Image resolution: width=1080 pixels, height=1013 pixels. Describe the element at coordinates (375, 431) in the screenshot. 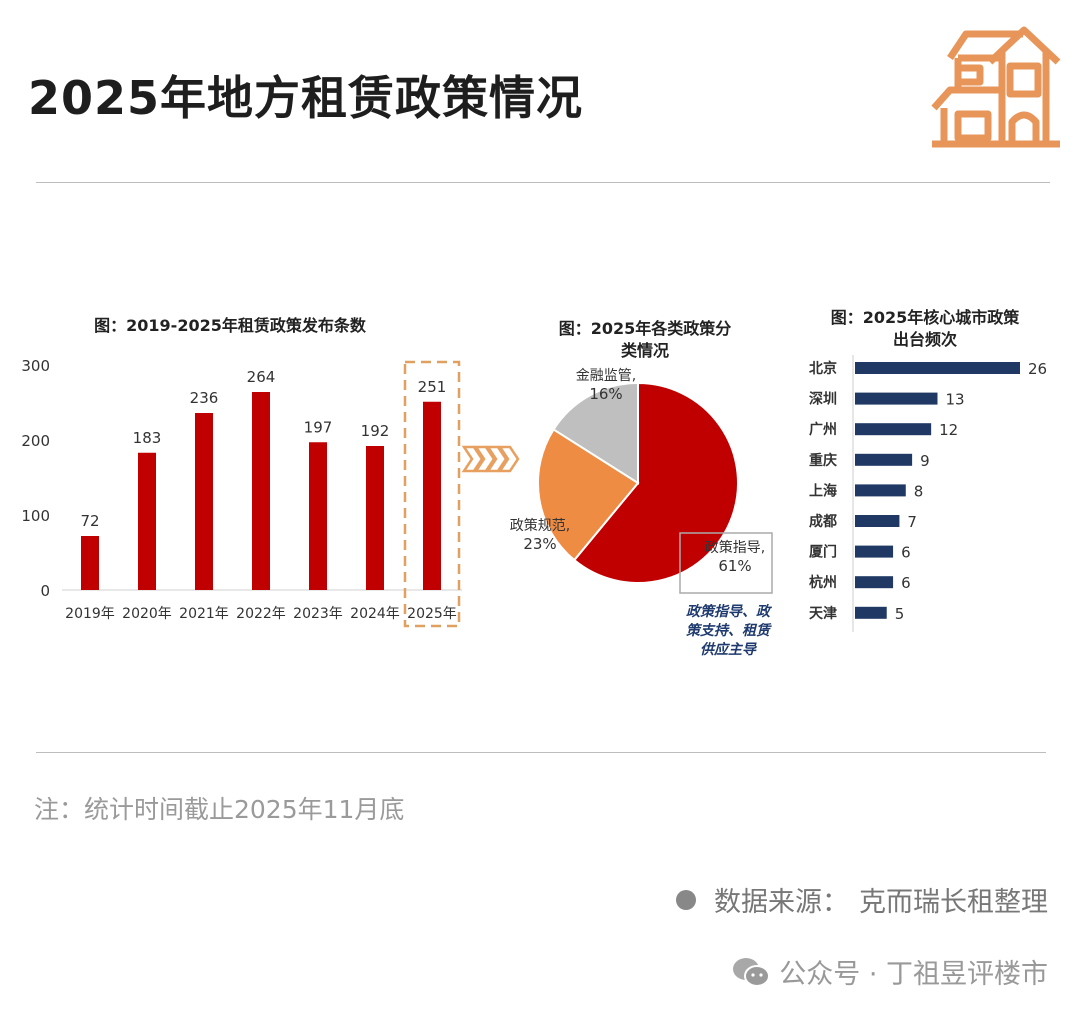

I see `data-label: 192` at that location.